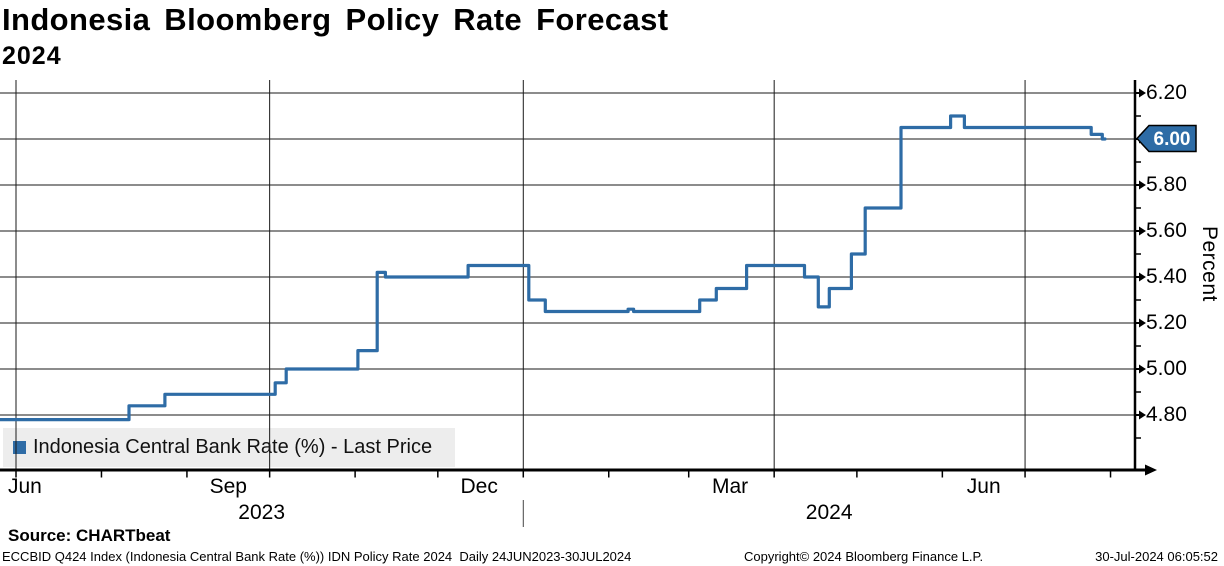 This screenshot has height=566, width=1224. Describe the element at coordinates (1166, 414) in the screenshot. I see `y-axis-tick-label: 4.80` at that location.